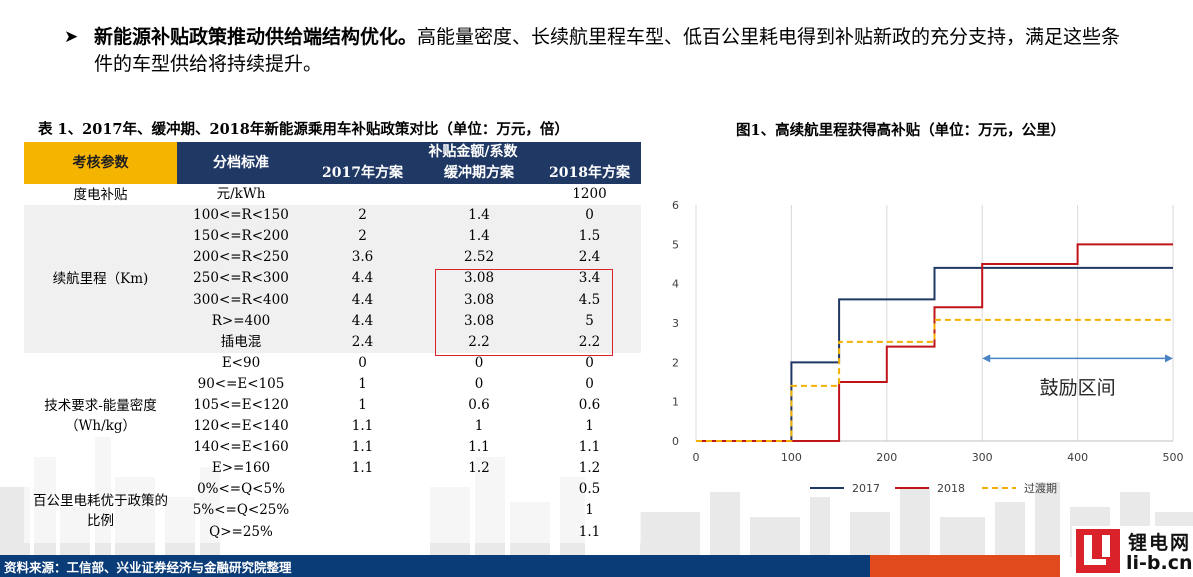  What do you see at coordinates (241, 237) in the screenshot?
I see `tier-cell: 150<=R<200` at bounding box center [241, 237].